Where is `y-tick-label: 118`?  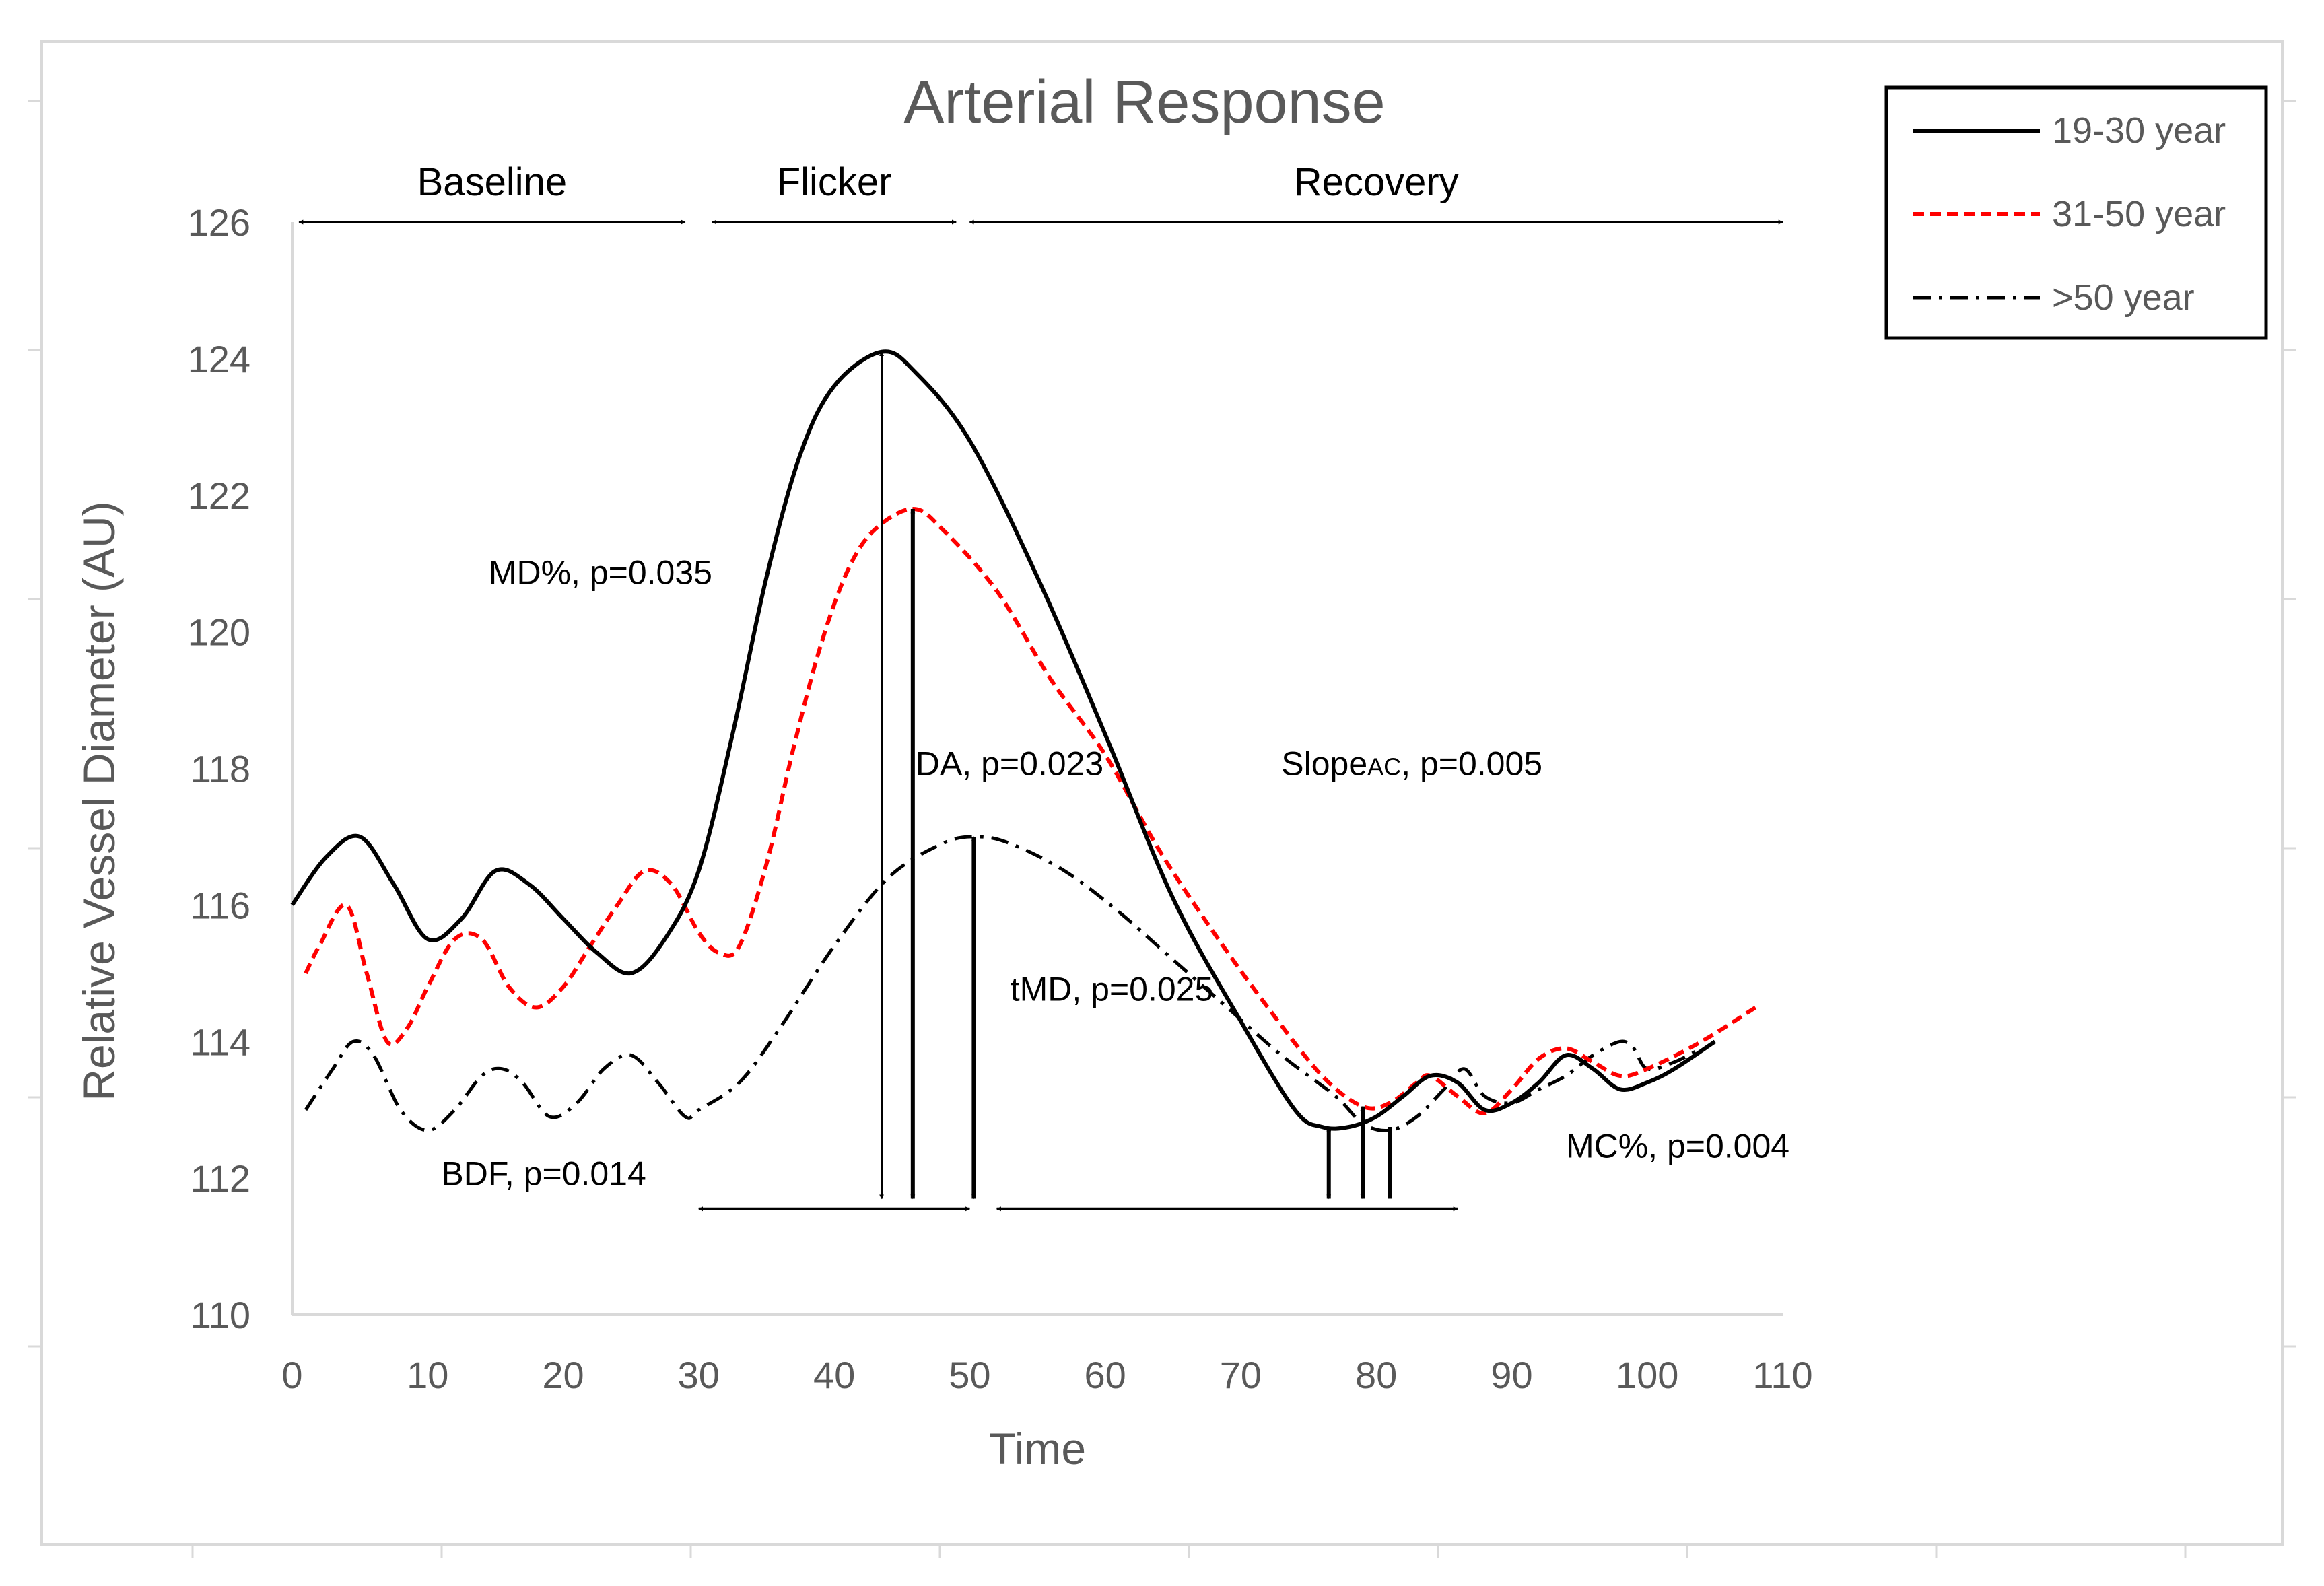 y-tick-label: 118 is located at coordinates (220, 769).